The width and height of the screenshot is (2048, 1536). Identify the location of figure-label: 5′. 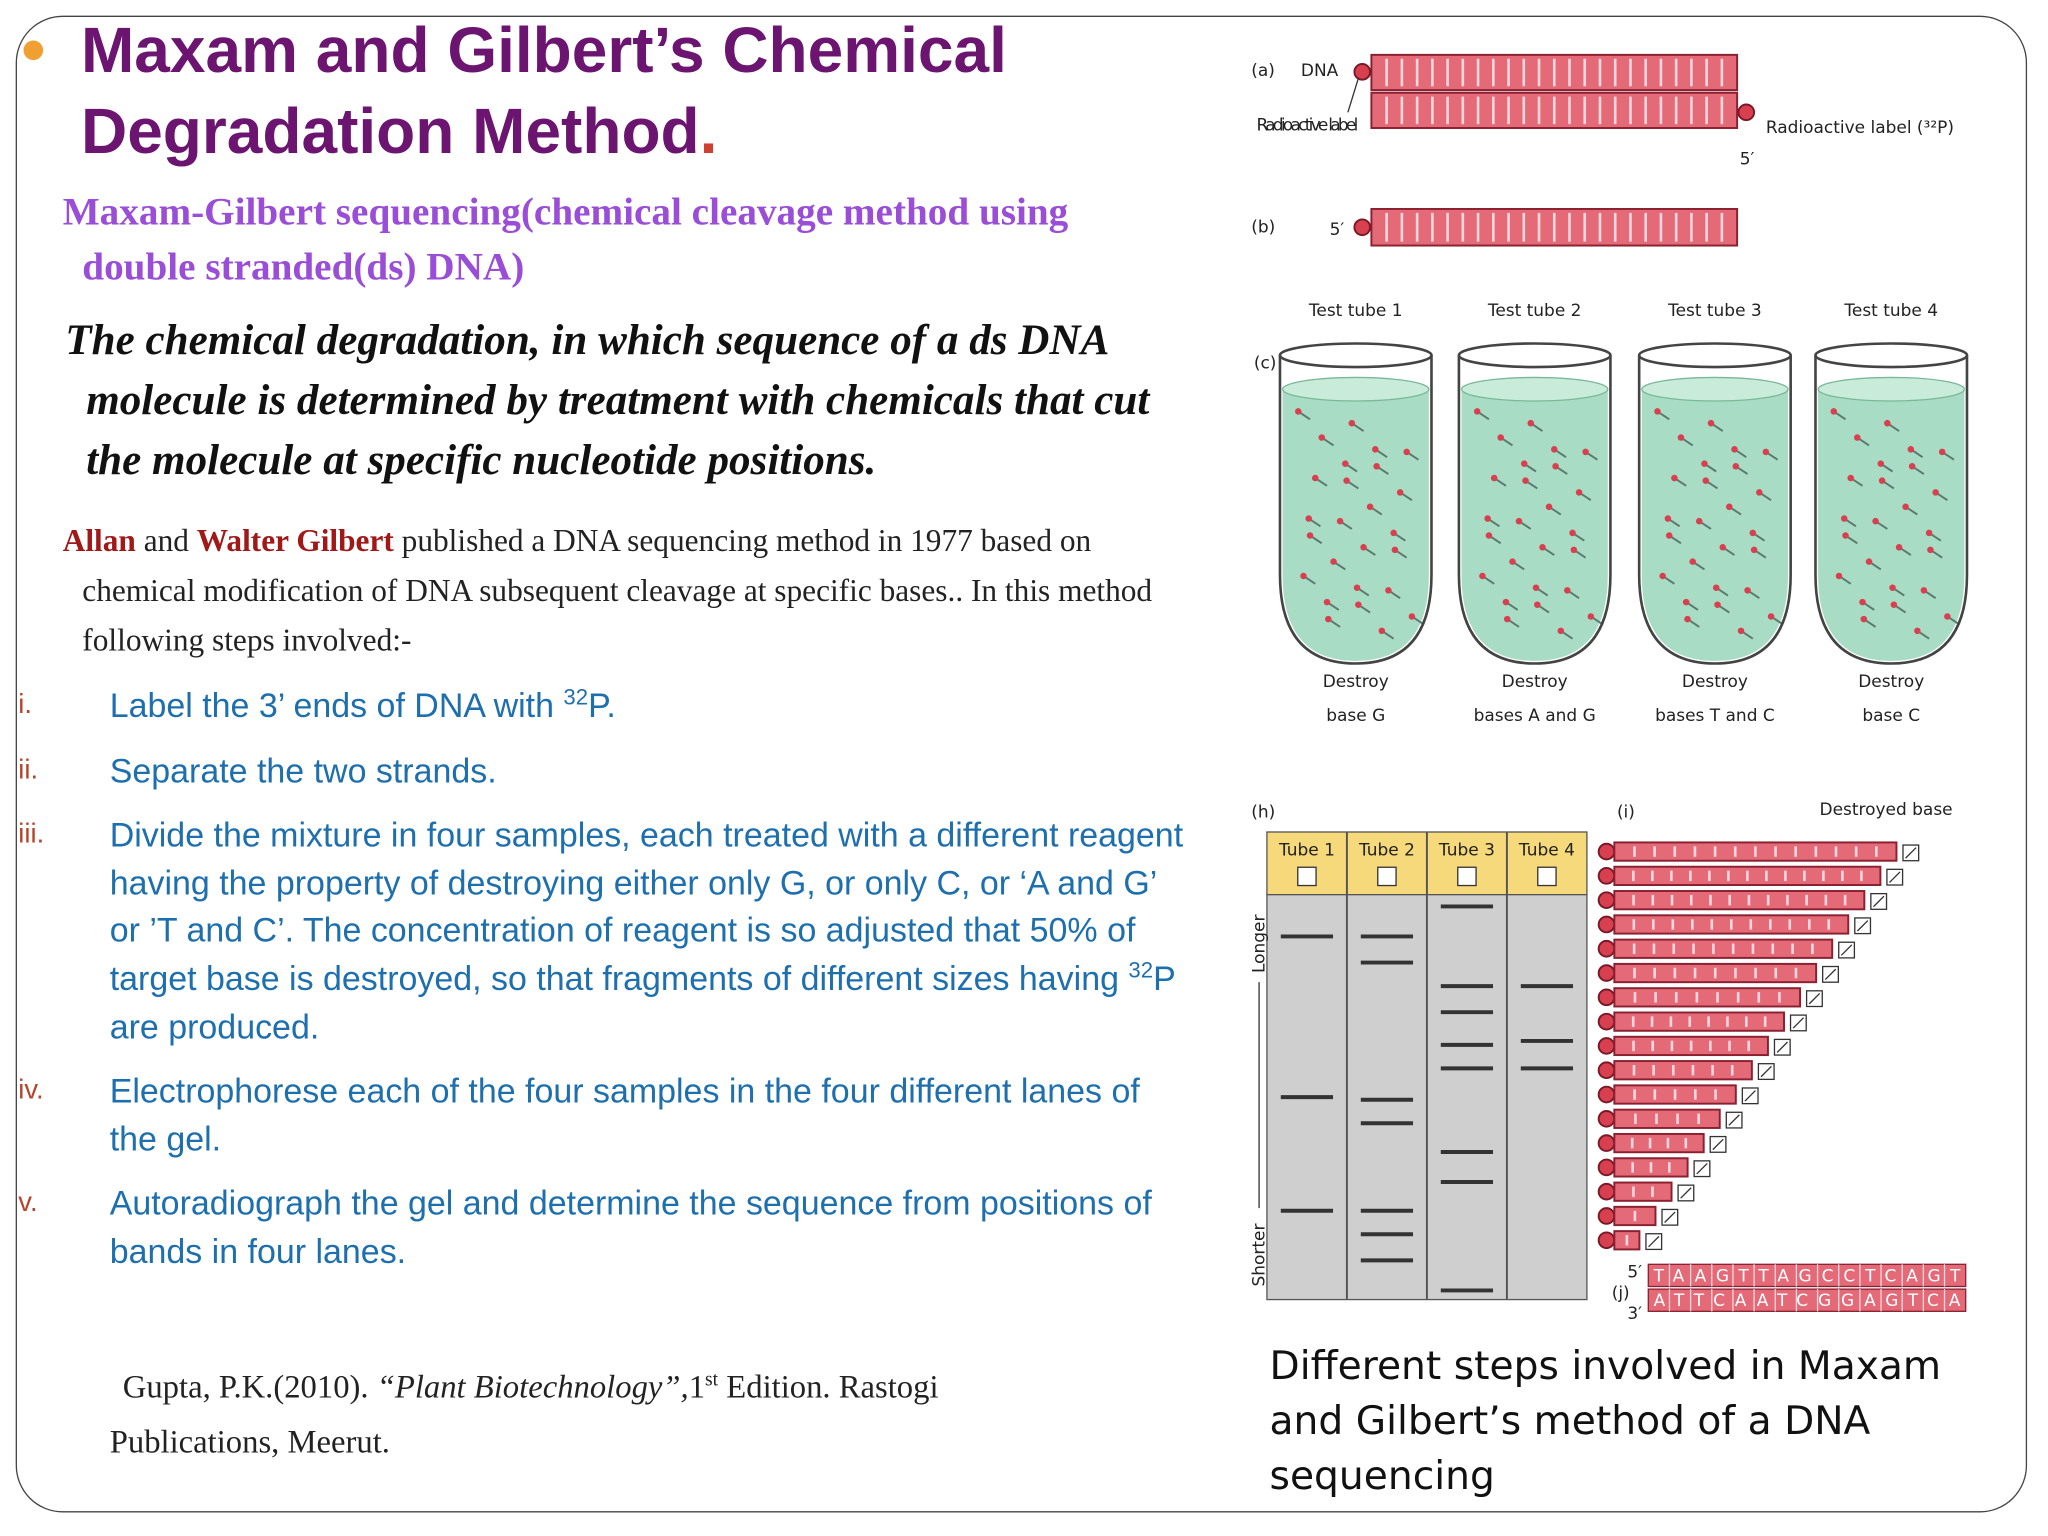
(1634, 1272).